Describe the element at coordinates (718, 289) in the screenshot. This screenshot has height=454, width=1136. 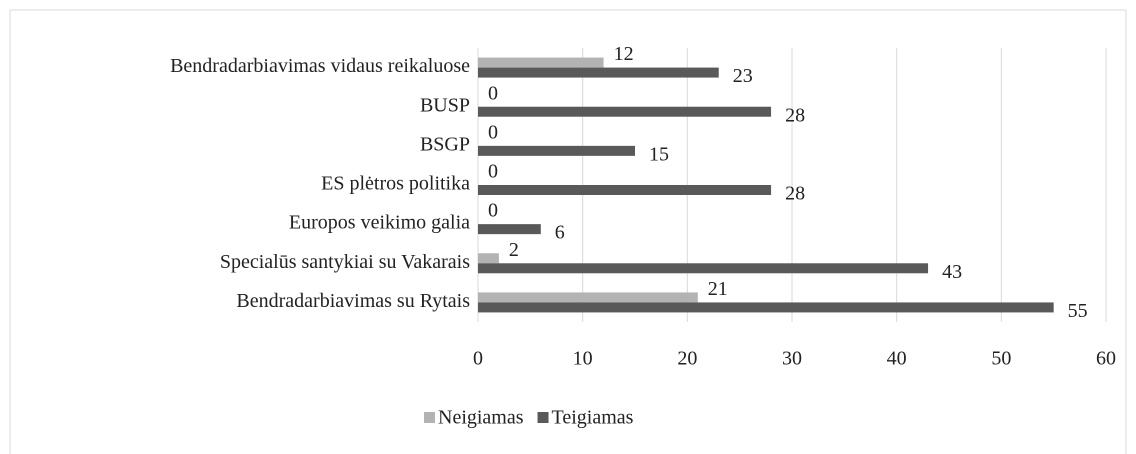
I see `data-label: 21` at that location.